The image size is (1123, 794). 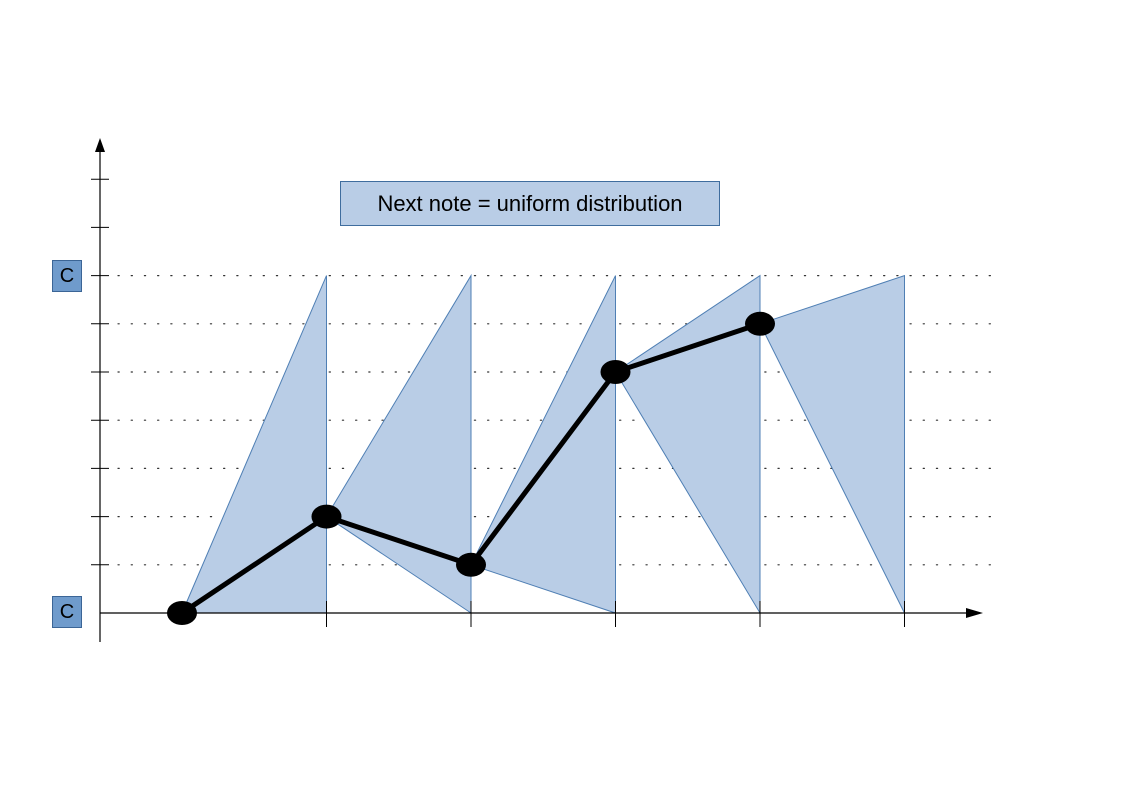 I want to click on top-note-label: C, so click(x=67, y=276).